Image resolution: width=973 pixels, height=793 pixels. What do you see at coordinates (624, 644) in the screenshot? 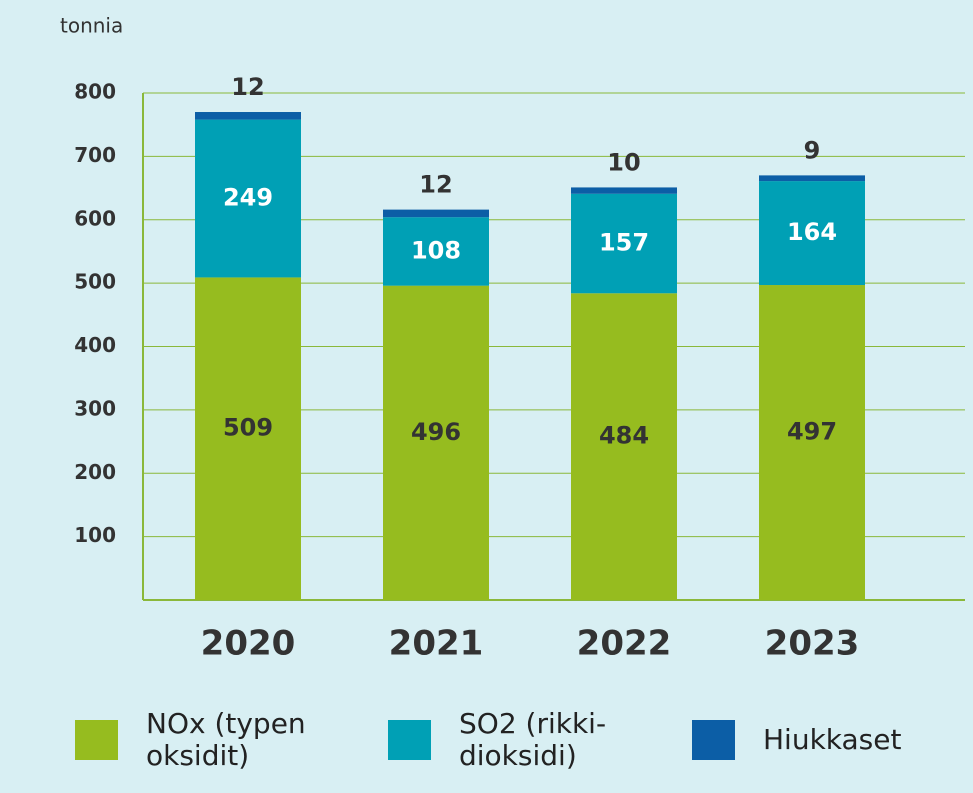
I see `x-tick-label: 2022` at bounding box center [624, 644].